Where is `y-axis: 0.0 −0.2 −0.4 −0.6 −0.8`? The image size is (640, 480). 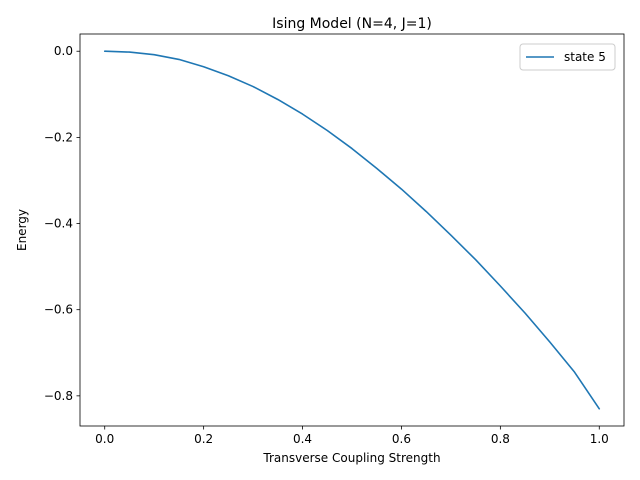 y-axis: 0.0 −0.2 −0.4 −0.6 −0.8 is located at coordinates (62, 223).